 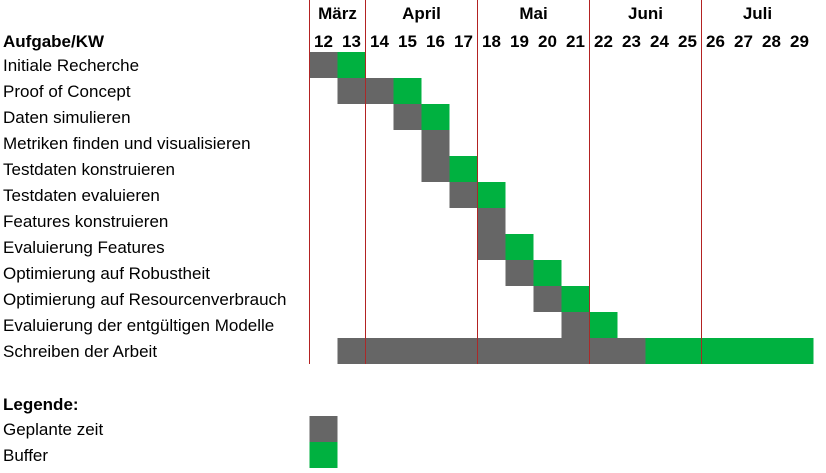 What do you see at coordinates (575, 41) in the screenshot?
I see `week-label: 21` at bounding box center [575, 41].